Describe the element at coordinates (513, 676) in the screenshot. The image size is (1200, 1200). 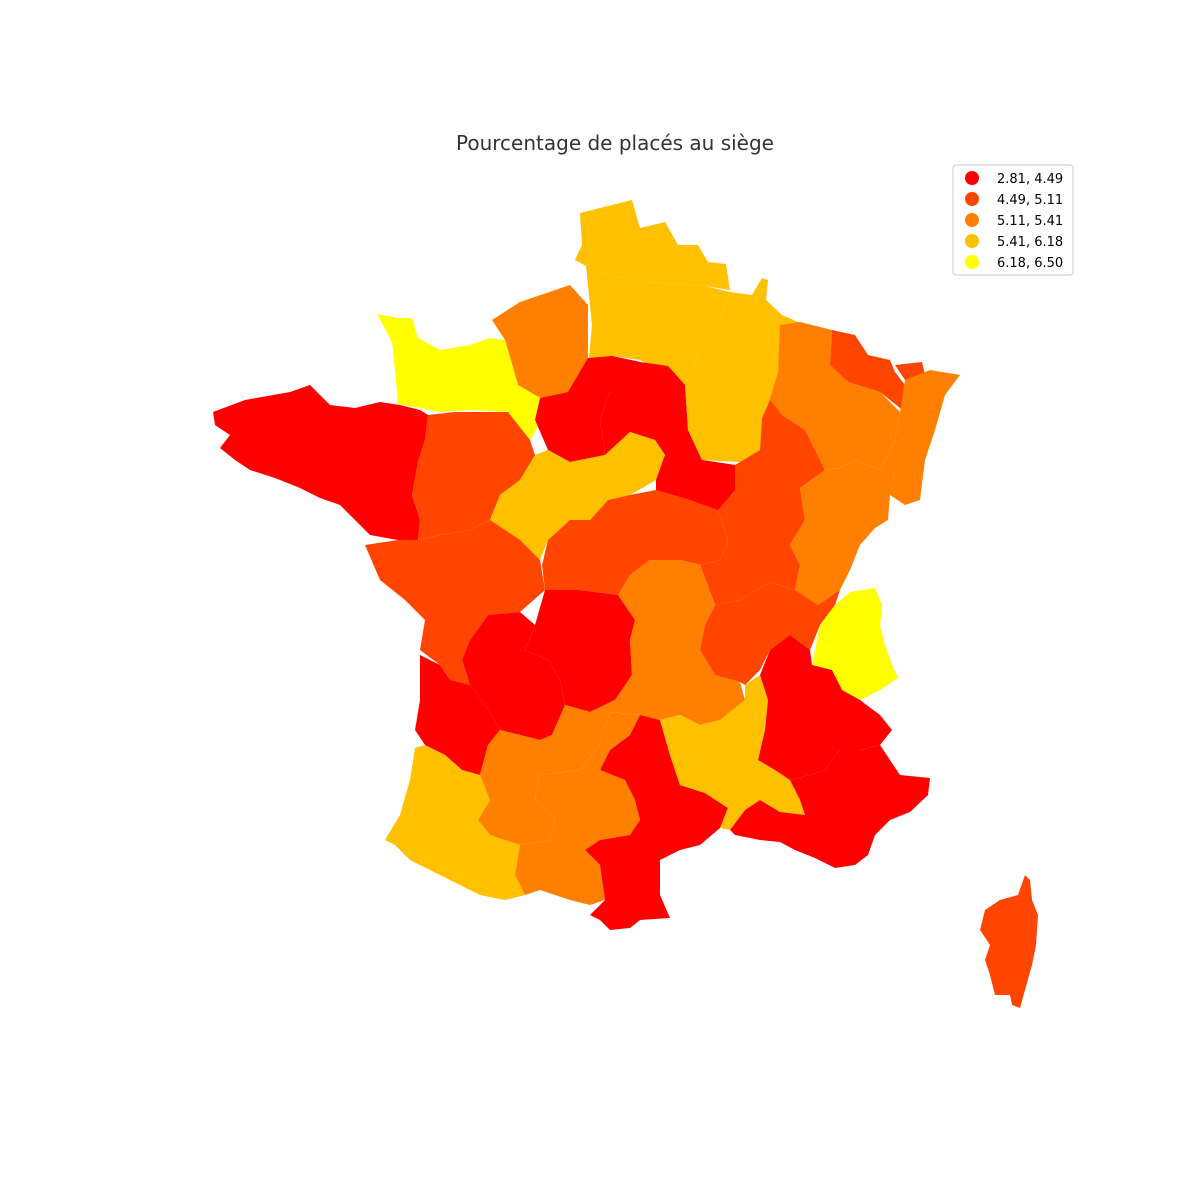
I see `region-dordogne` at that location.